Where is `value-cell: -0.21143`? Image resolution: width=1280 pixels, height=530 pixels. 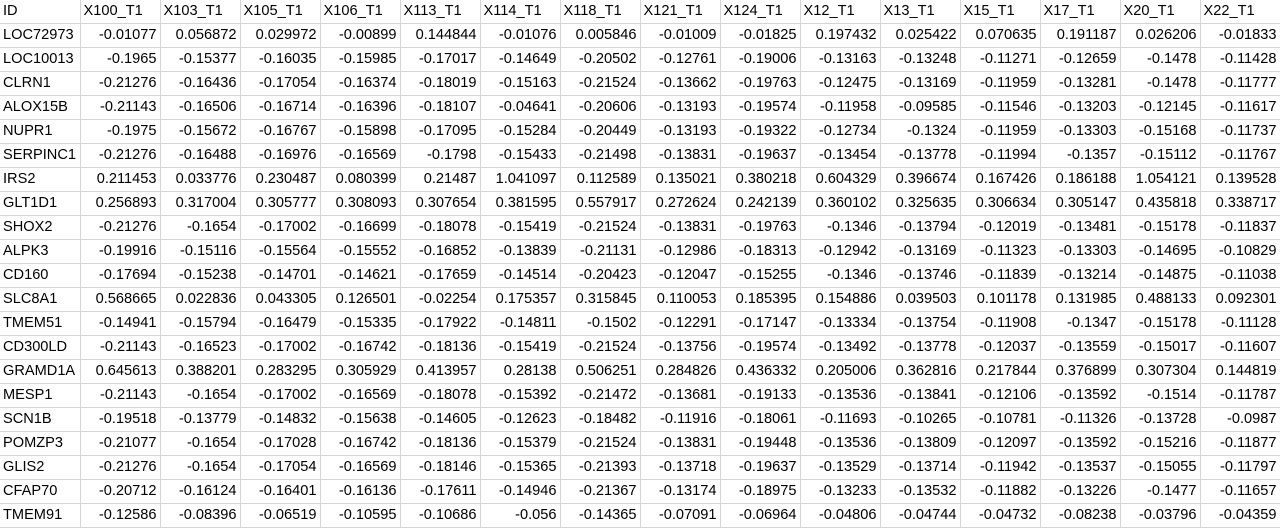
value-cell: -0.21143 is located at coordinates (120, 347).